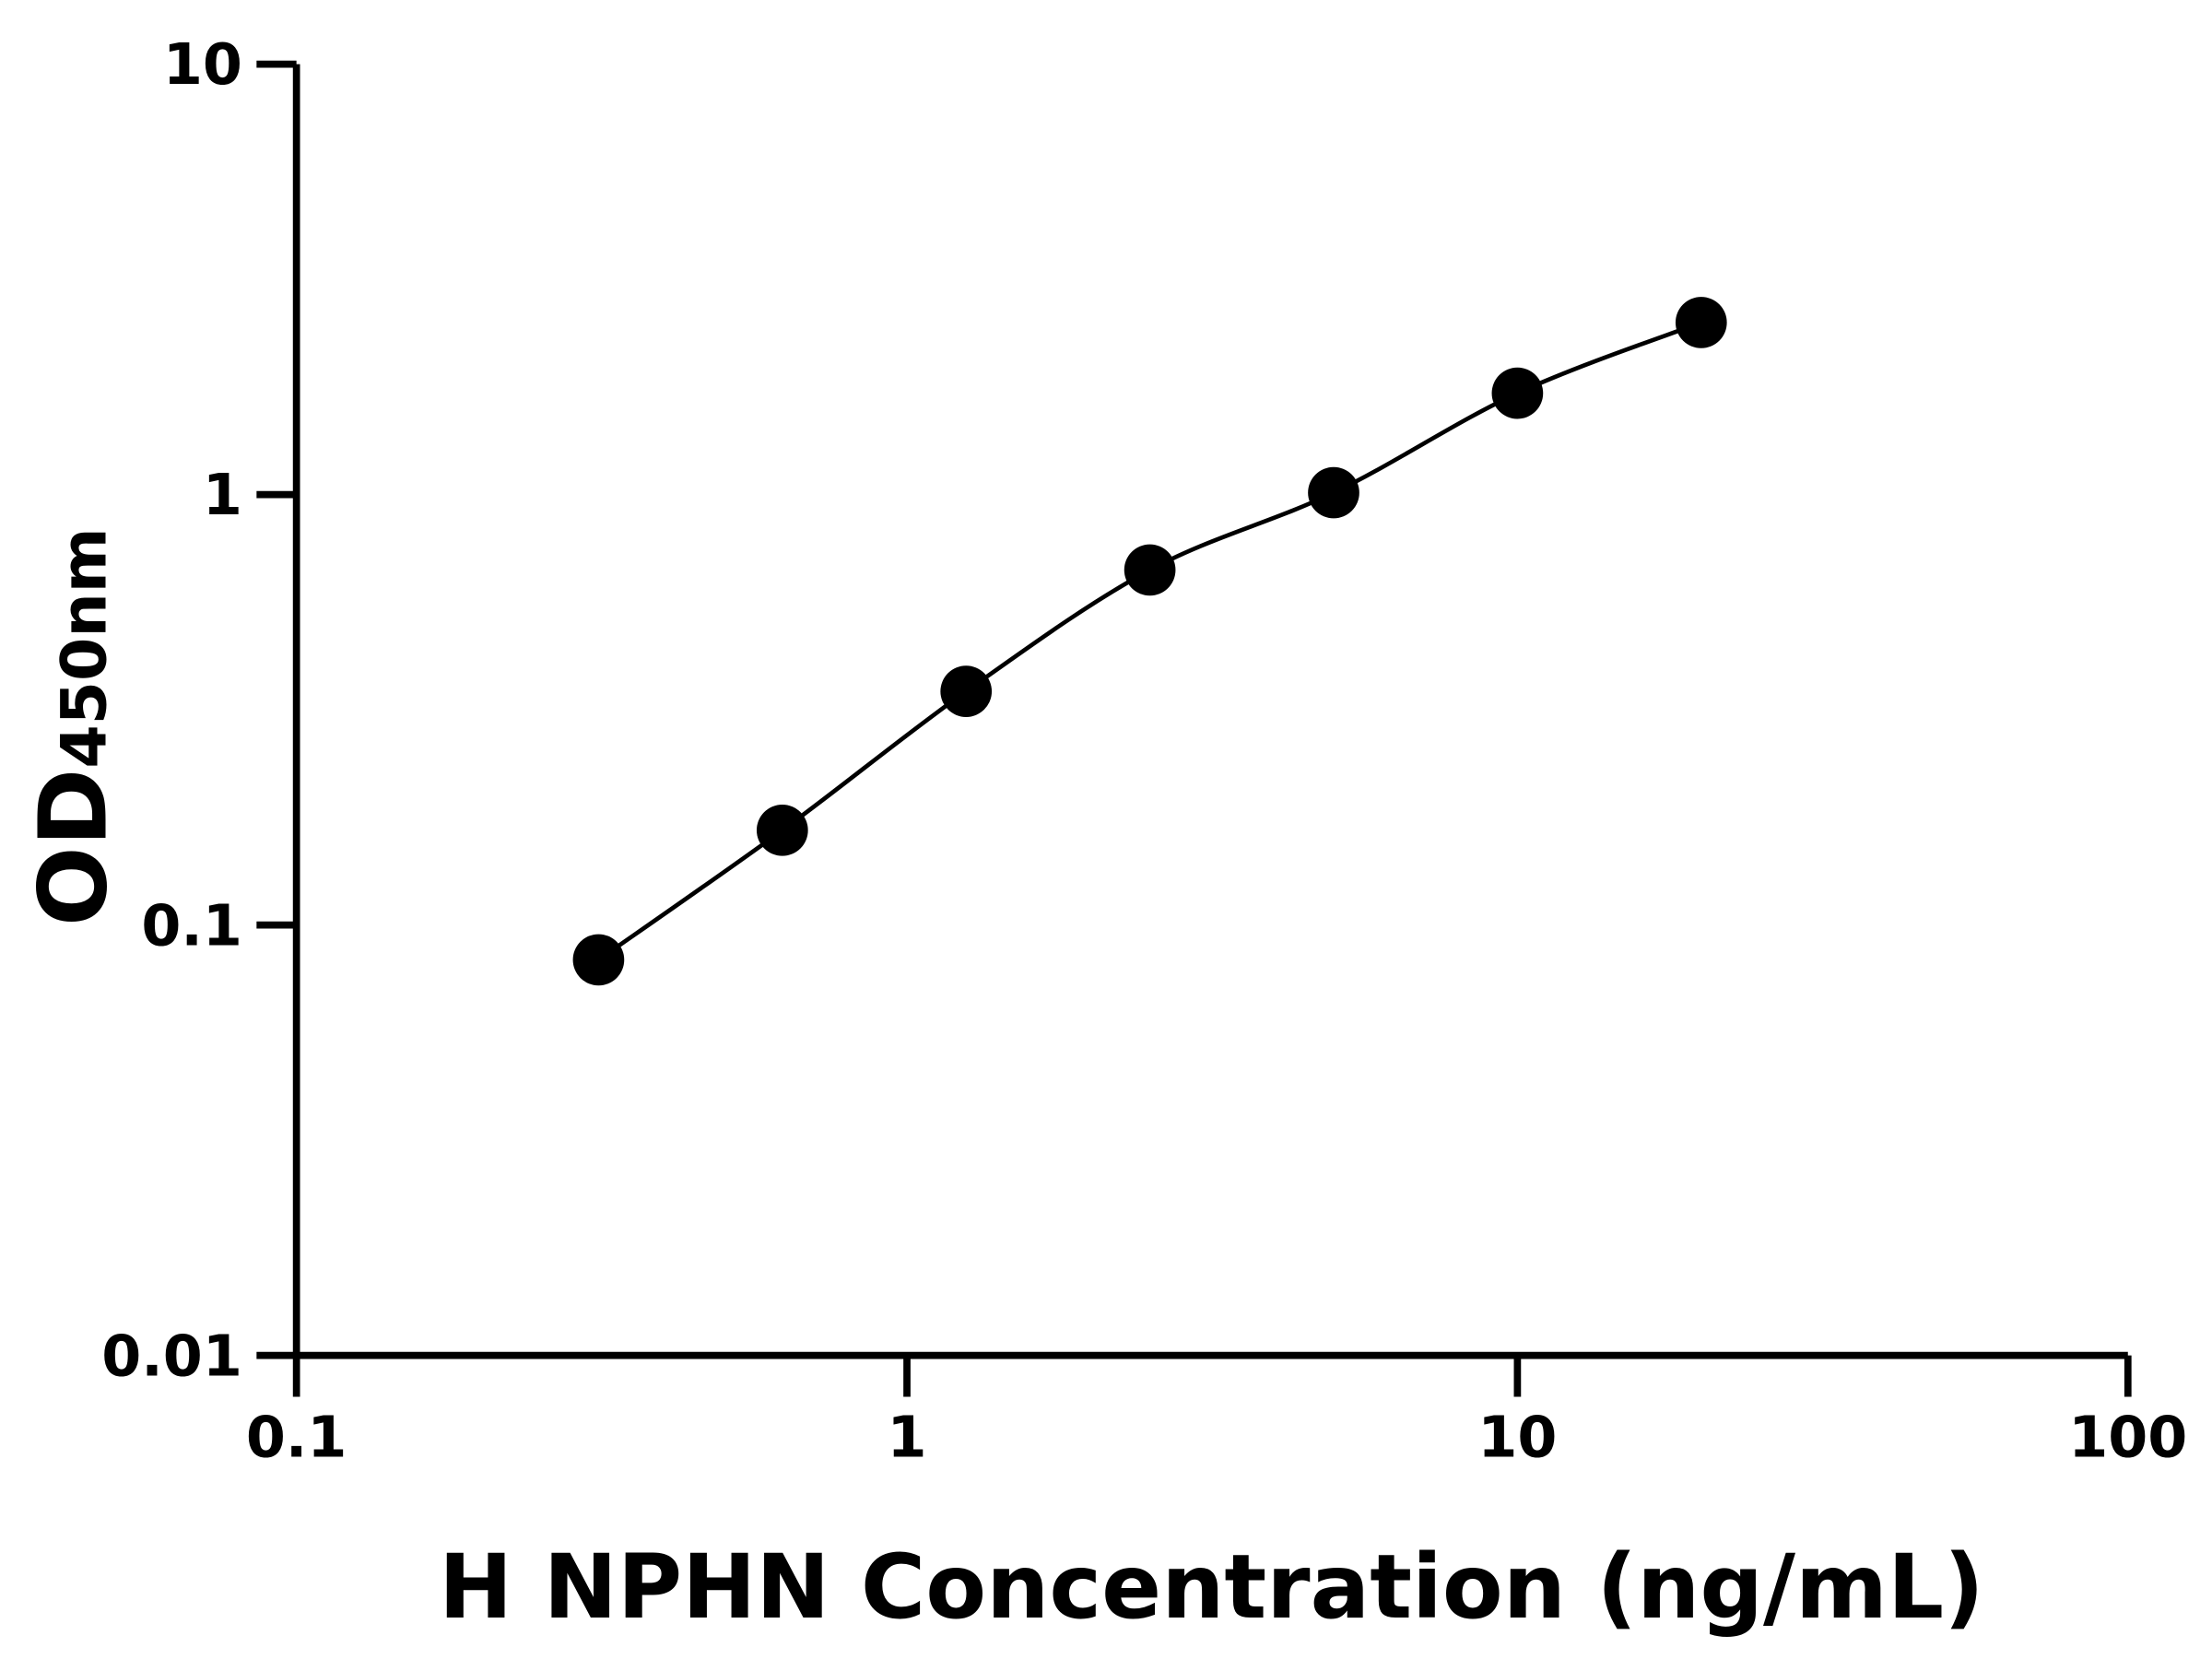 This screenshot has width=2212, height=1659. I want to click on x-axis-label: H NPHN Concentration (ng/mL), so click(1211, 1587).